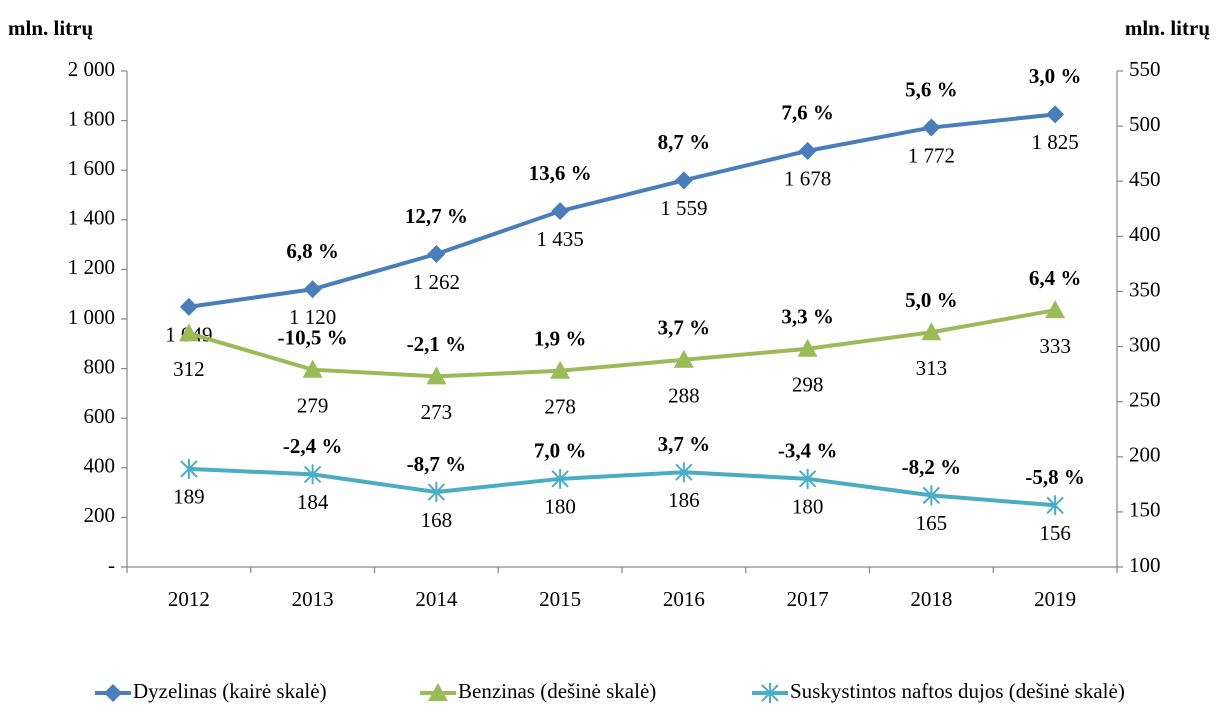 Image resolution: width=1217 pixels, height=715 pixels. I want to click on y-tick-label: -, so click(111, 565).